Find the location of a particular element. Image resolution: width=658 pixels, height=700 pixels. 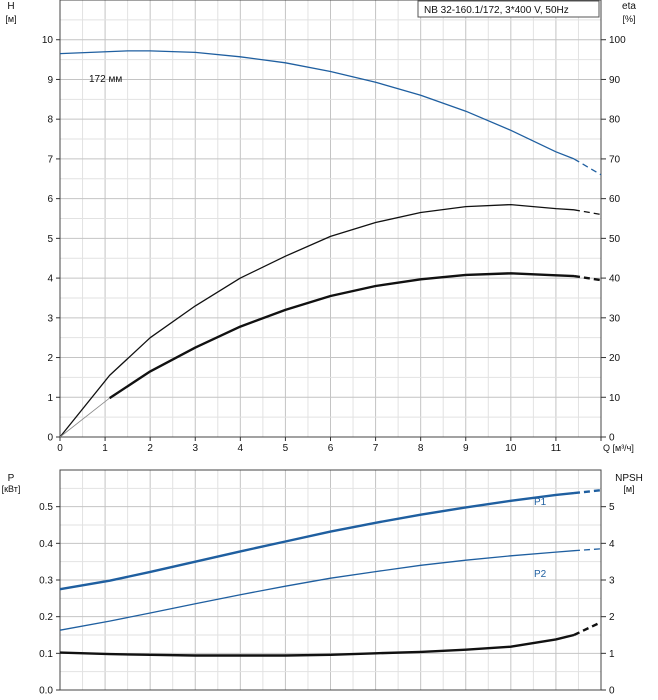

series-label-p2: P2 is located at coordinates (540, 574).